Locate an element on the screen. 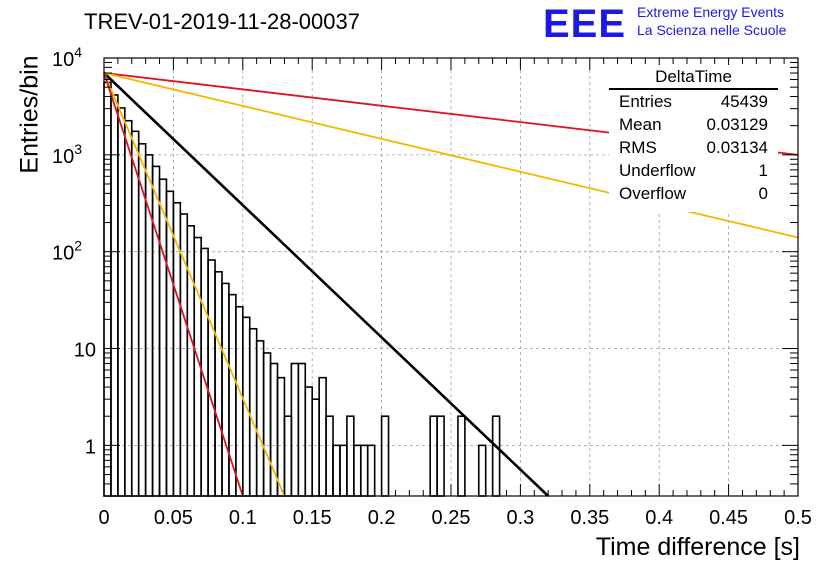 This screenshot has width=836, height=572. y-tick-label: 10³ is located at coordinates (67, 154).